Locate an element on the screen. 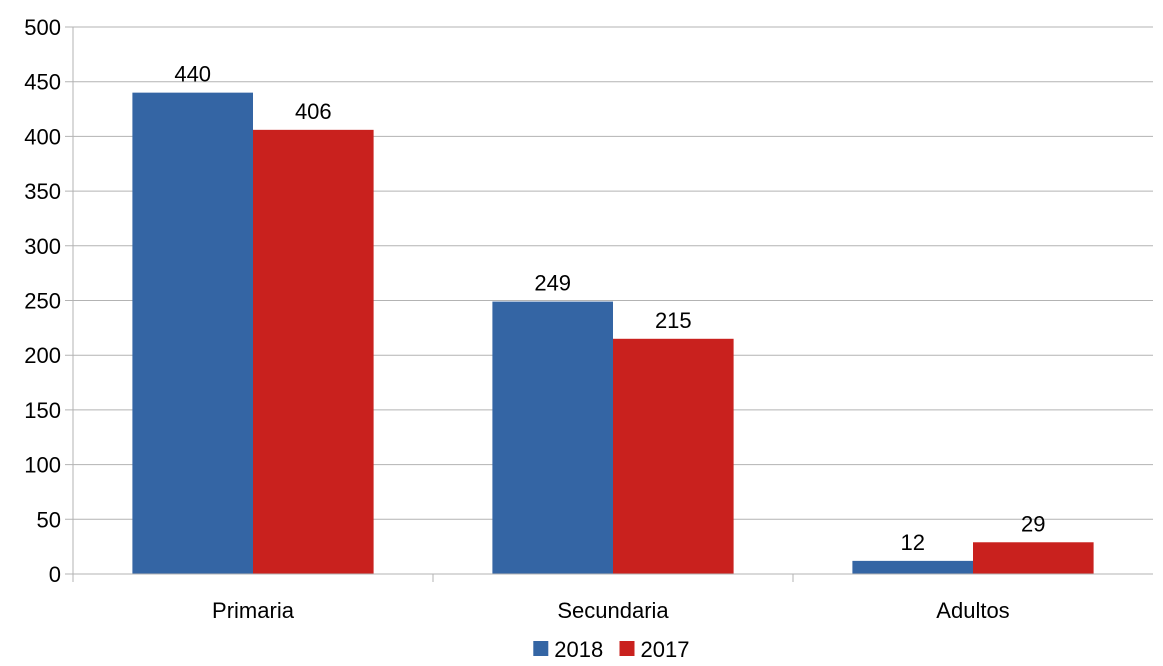 The image size is (1163, 666). bar-2018-Adultos is located at coordinates (912, 567).